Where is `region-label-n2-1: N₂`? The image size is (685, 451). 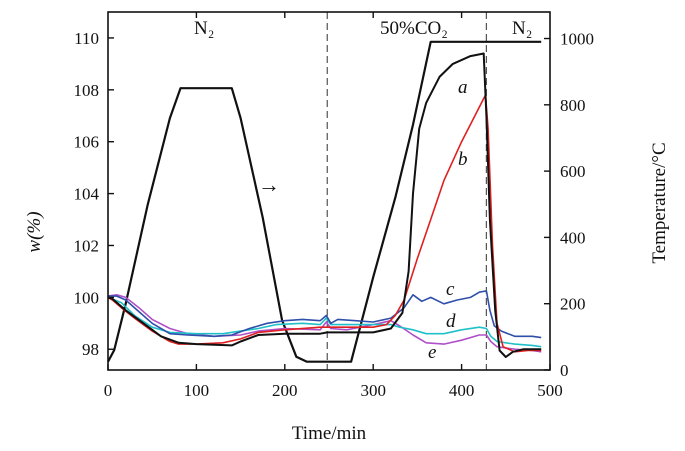 region-label-n2-1: N₂ is located at coordinates (204, 28).